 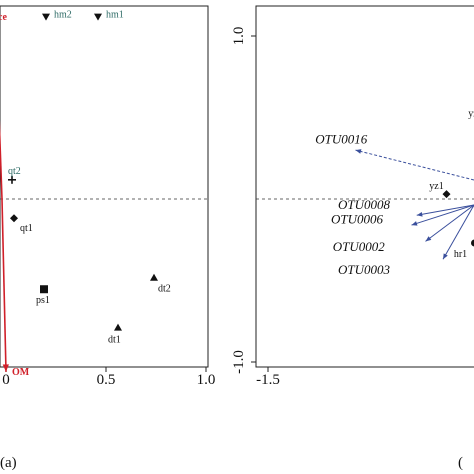 What do you see at coordinates (364, 204) in the screenshot?
I see `otu-label: OTU0008` at bounding box center [364, 204].